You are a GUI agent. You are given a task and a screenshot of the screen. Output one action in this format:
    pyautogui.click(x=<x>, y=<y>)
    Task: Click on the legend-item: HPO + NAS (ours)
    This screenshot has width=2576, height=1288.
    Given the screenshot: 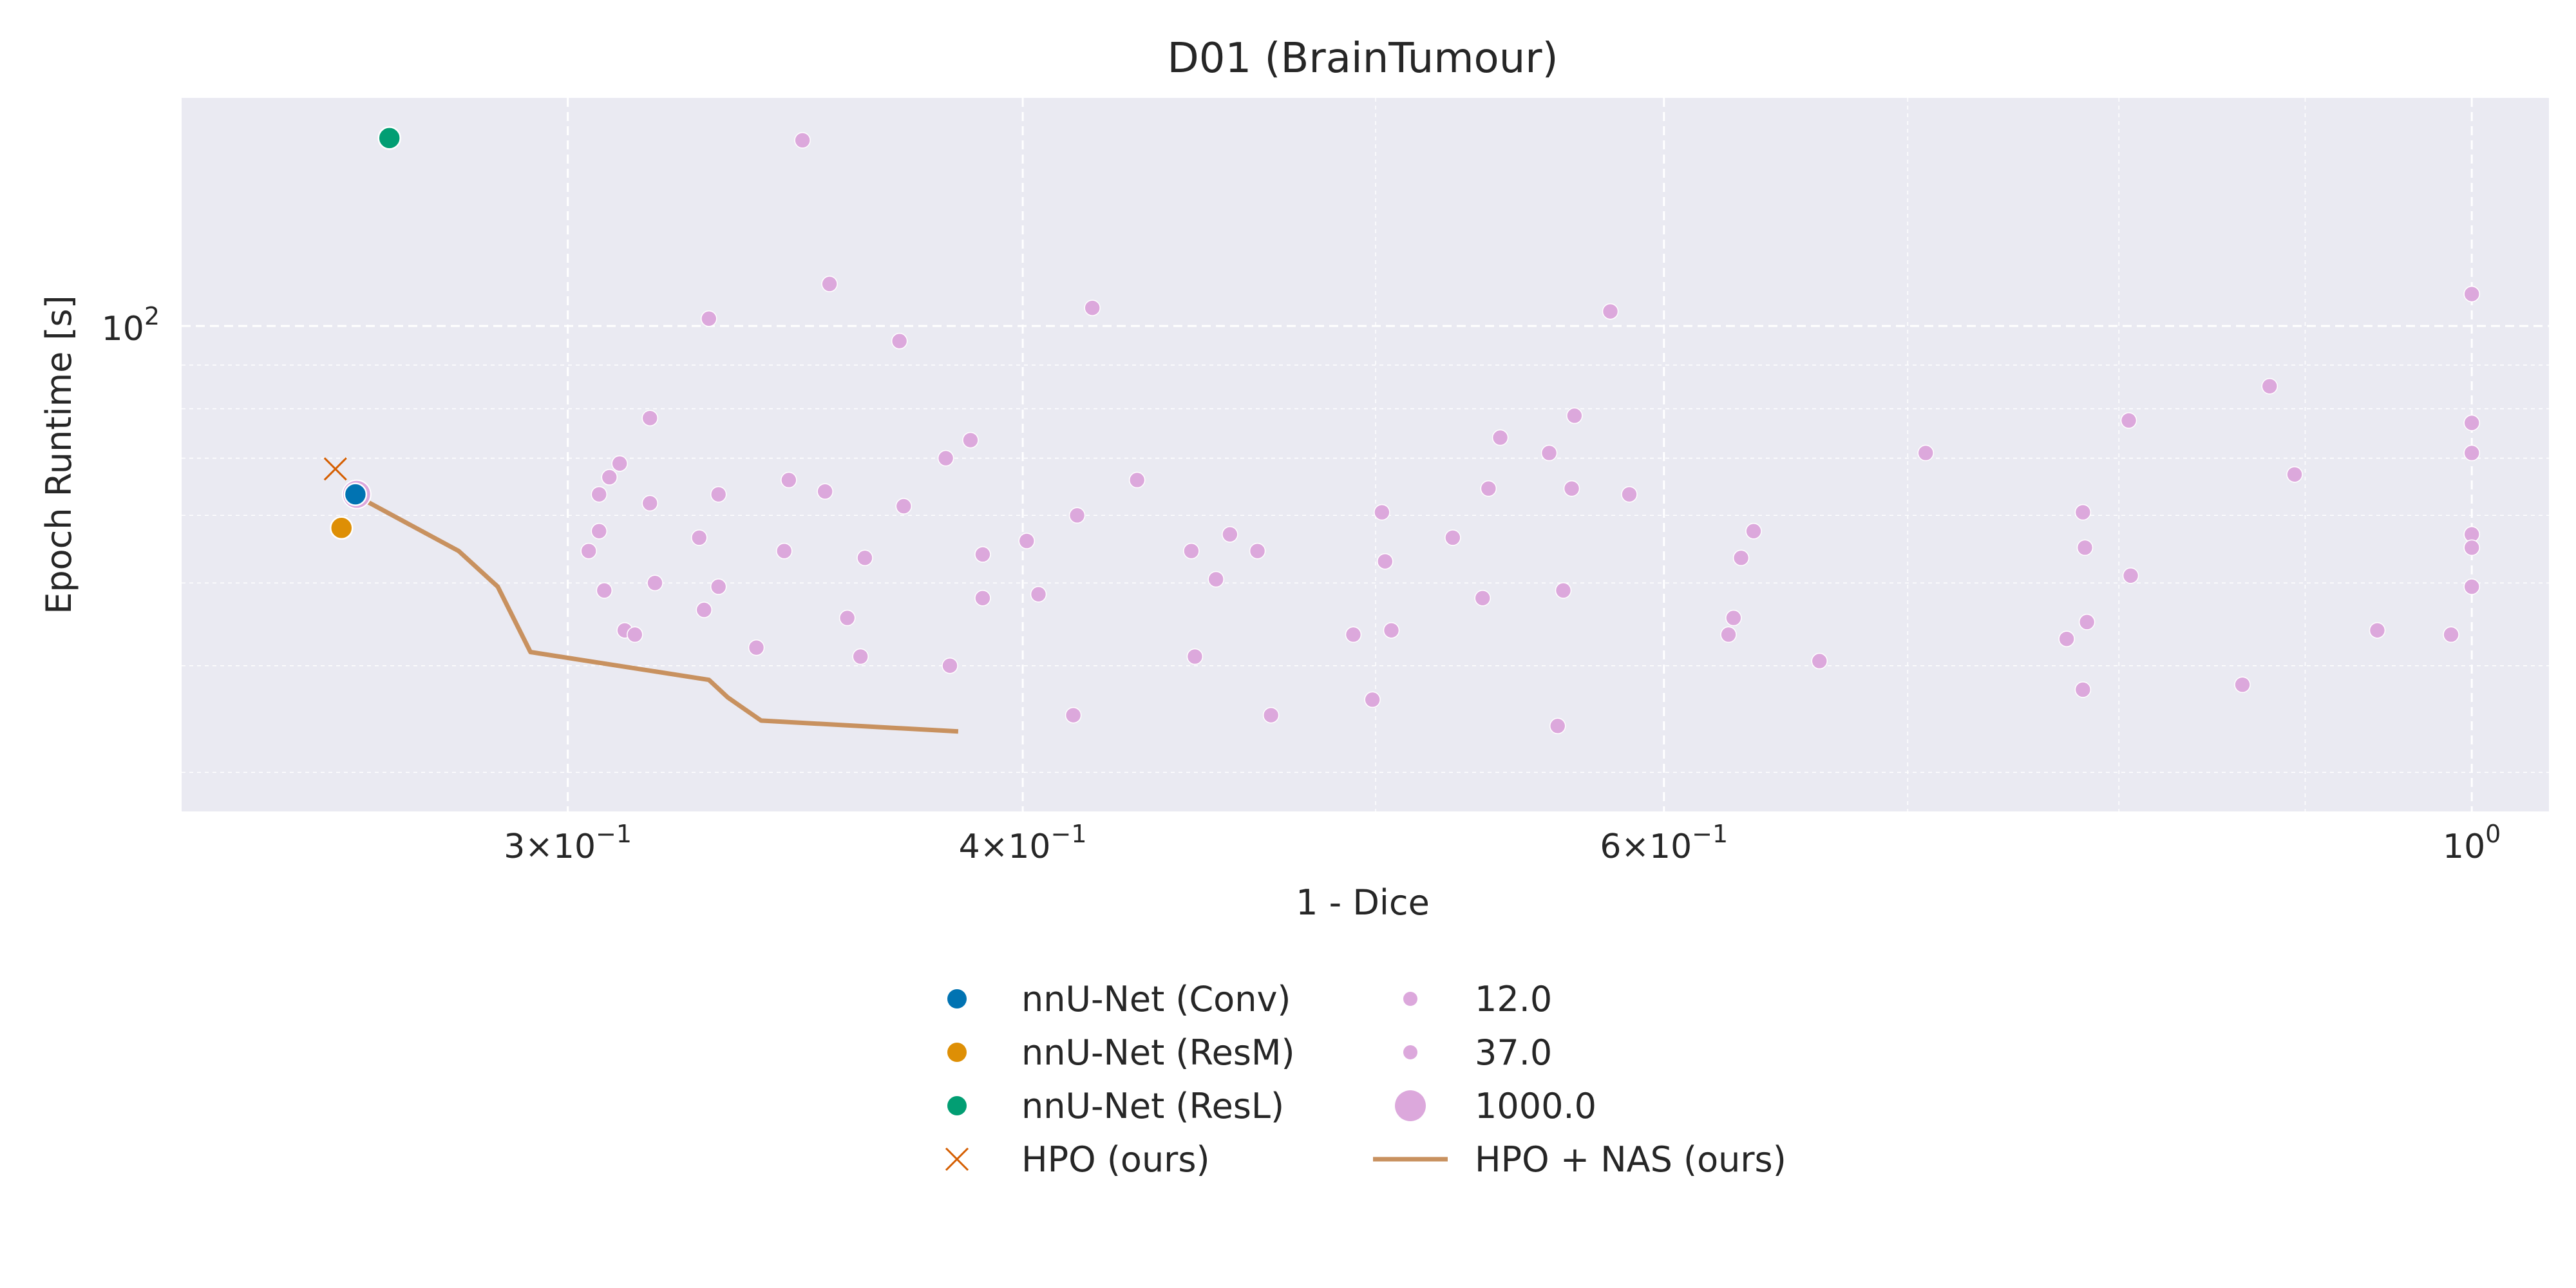 What is the action you would take?
    pyautogui.click(x=1579, y=1159)
    